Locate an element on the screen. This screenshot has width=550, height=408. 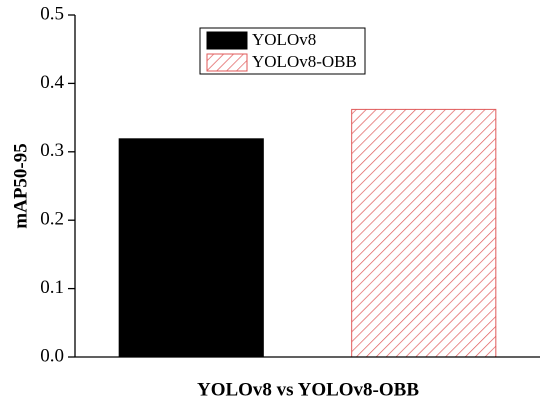
legend-label: YOLOv8-OBB is located at coordinates (304, 61).